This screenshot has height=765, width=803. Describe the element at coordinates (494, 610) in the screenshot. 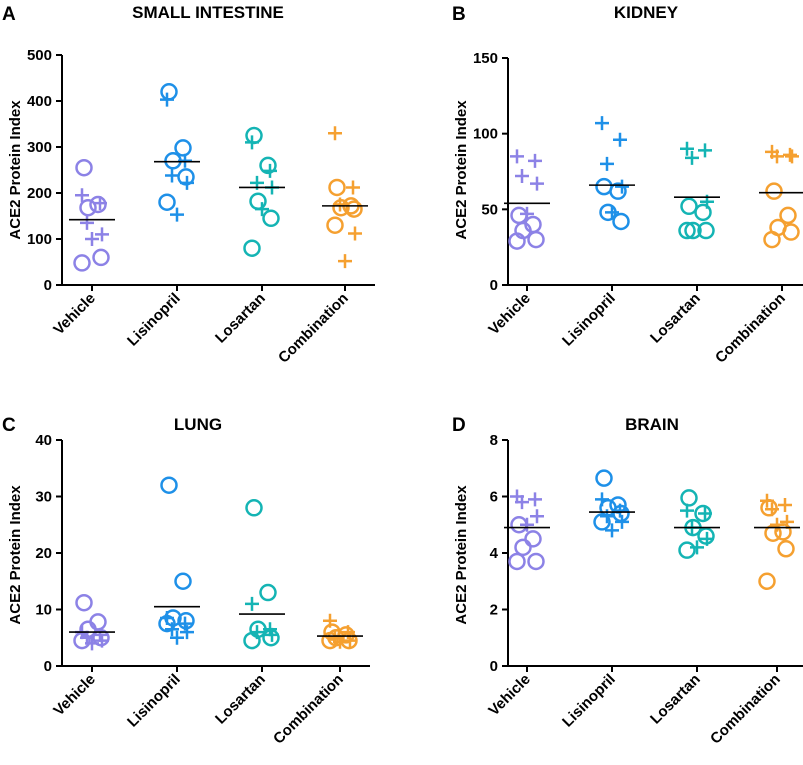

I see `y-tick-label: 2` at that location.